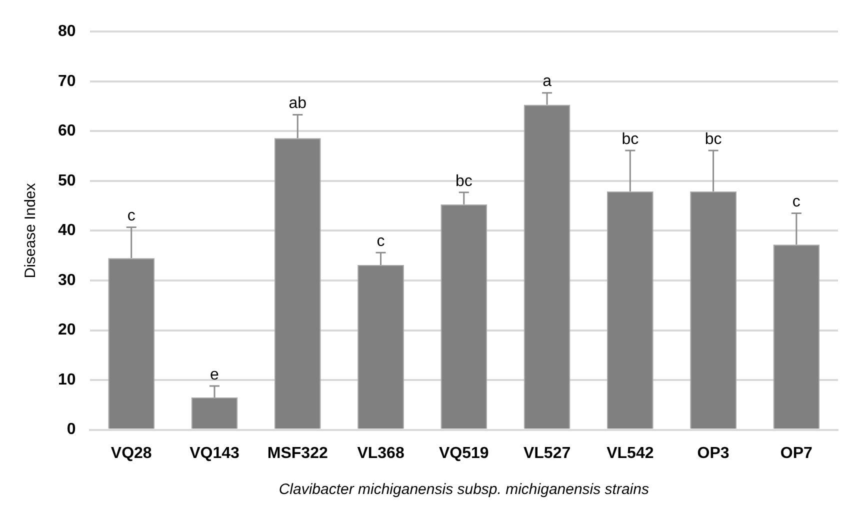  Describe the element at coordinates (67, 81) in the screenshot. I see `y-tick-label: 70` at that location.